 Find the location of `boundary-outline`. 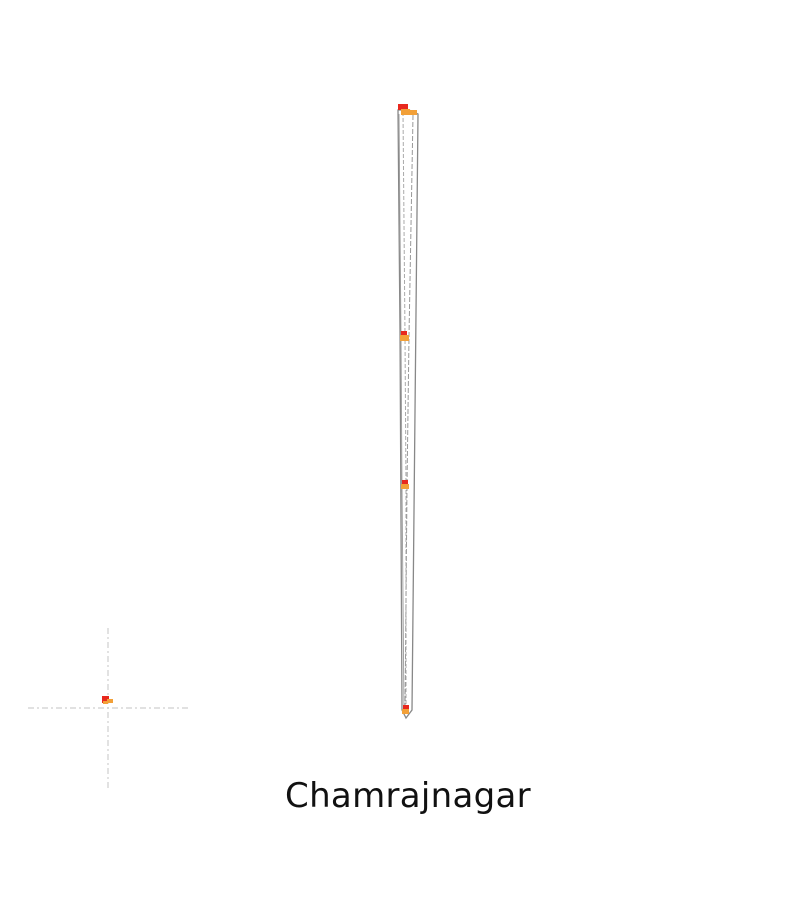

boundary-outline is located at coordinates (408, 414).